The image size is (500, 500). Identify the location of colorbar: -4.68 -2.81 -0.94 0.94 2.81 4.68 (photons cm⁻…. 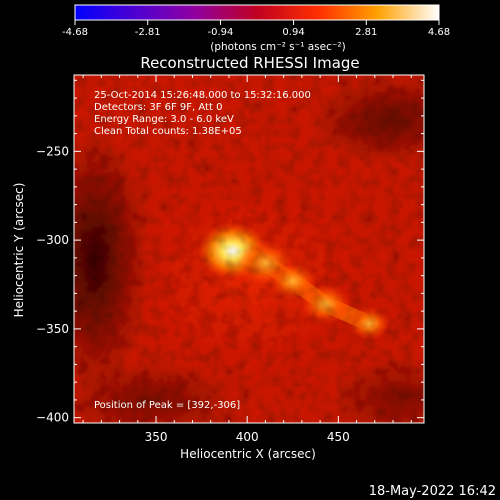
(256, 28).